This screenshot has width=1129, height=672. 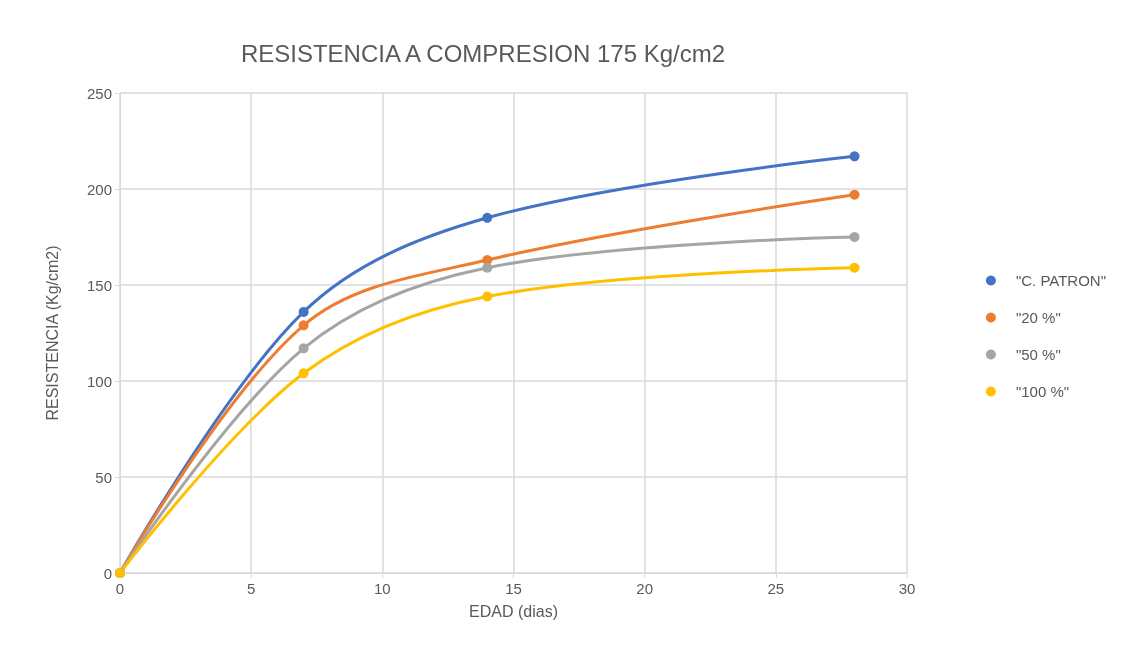 What do you see at coordinates (1042, 391) in the screenshot?
I see `legend-label: "100 %"` at bounding box center [1042, 391].